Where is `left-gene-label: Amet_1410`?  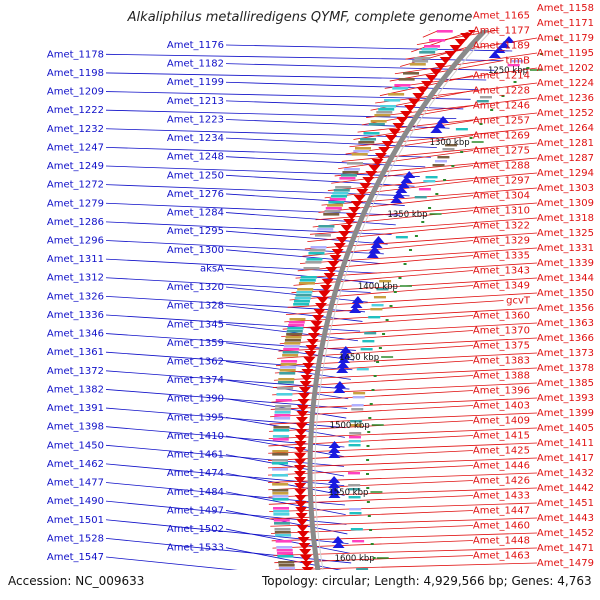 left-gene-label: Amet_1410 is located at coordinates (195, 436).